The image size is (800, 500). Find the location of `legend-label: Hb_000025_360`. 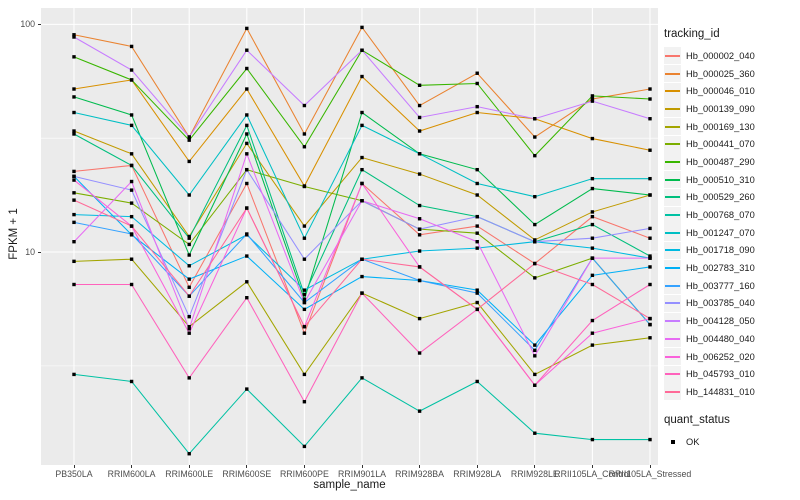

legend-label: Hb_000025_360 is located at coordinates (720, 73).